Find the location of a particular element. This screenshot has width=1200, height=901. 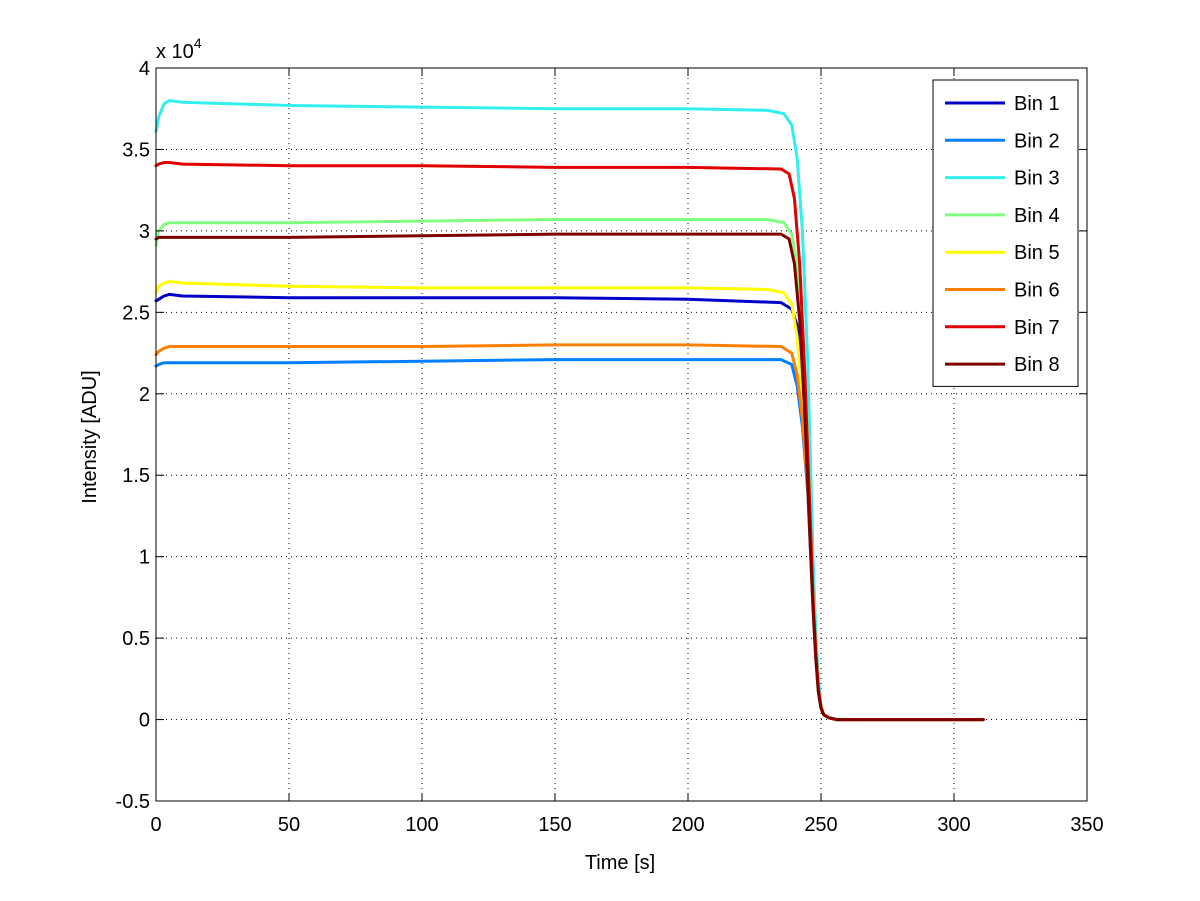

legend-label: Bin 4 is located at coordinates (1037, 216).